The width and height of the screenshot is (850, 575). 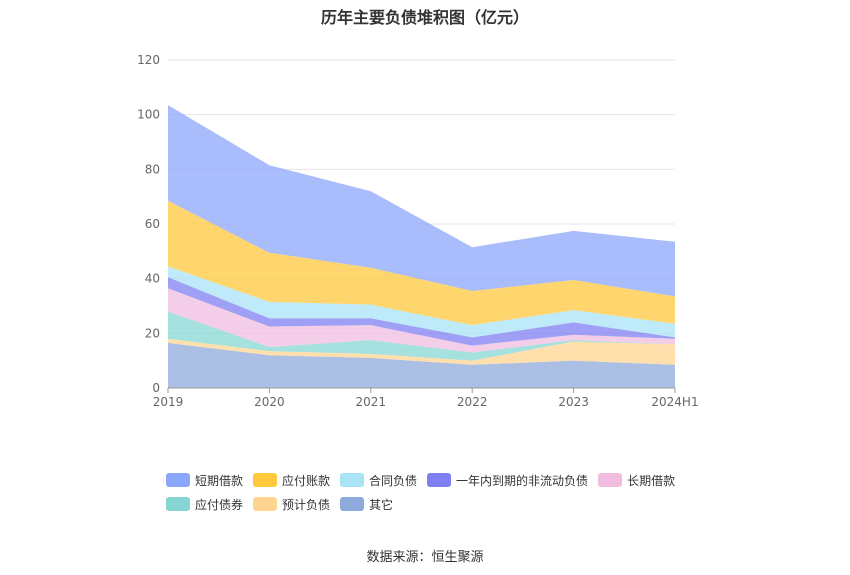 What do you see at coordinates (152, 224) in the screenshot?
I see `y-tick-label: 60` at bounding box center [152, 224].